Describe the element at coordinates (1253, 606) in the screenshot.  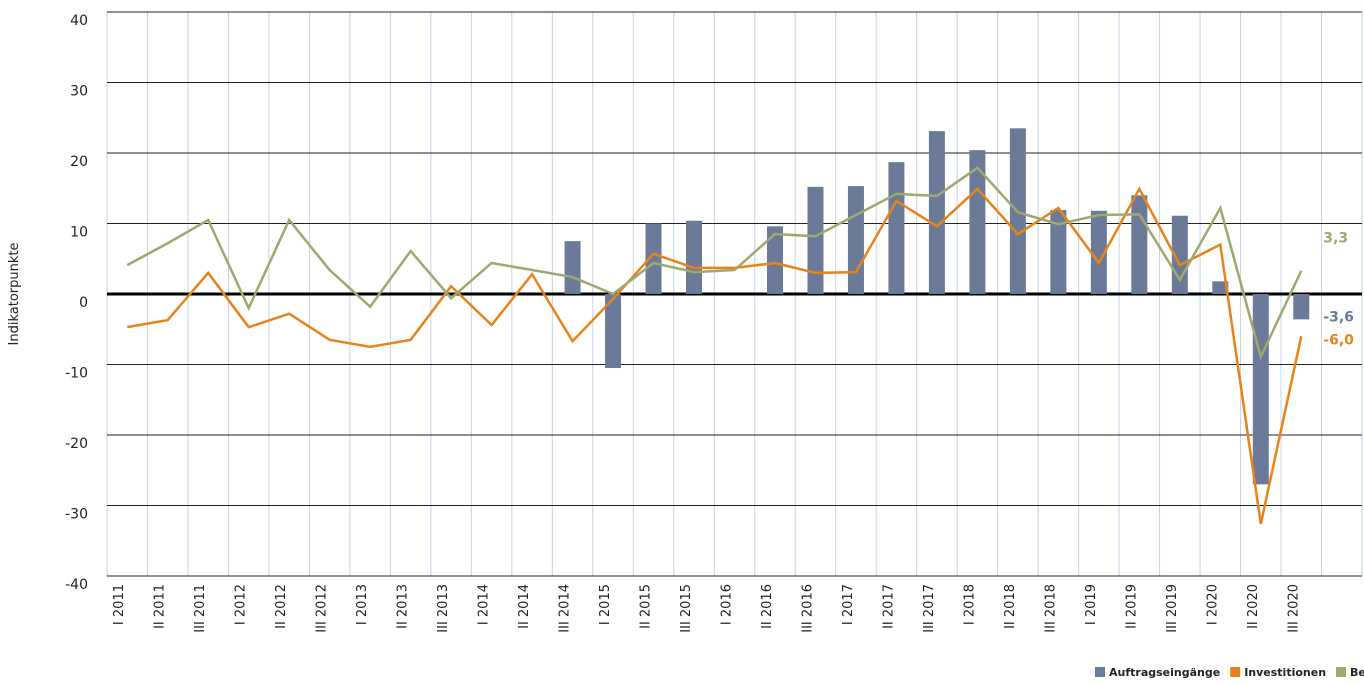
I see `x-tick-label: II 2020` at that location.